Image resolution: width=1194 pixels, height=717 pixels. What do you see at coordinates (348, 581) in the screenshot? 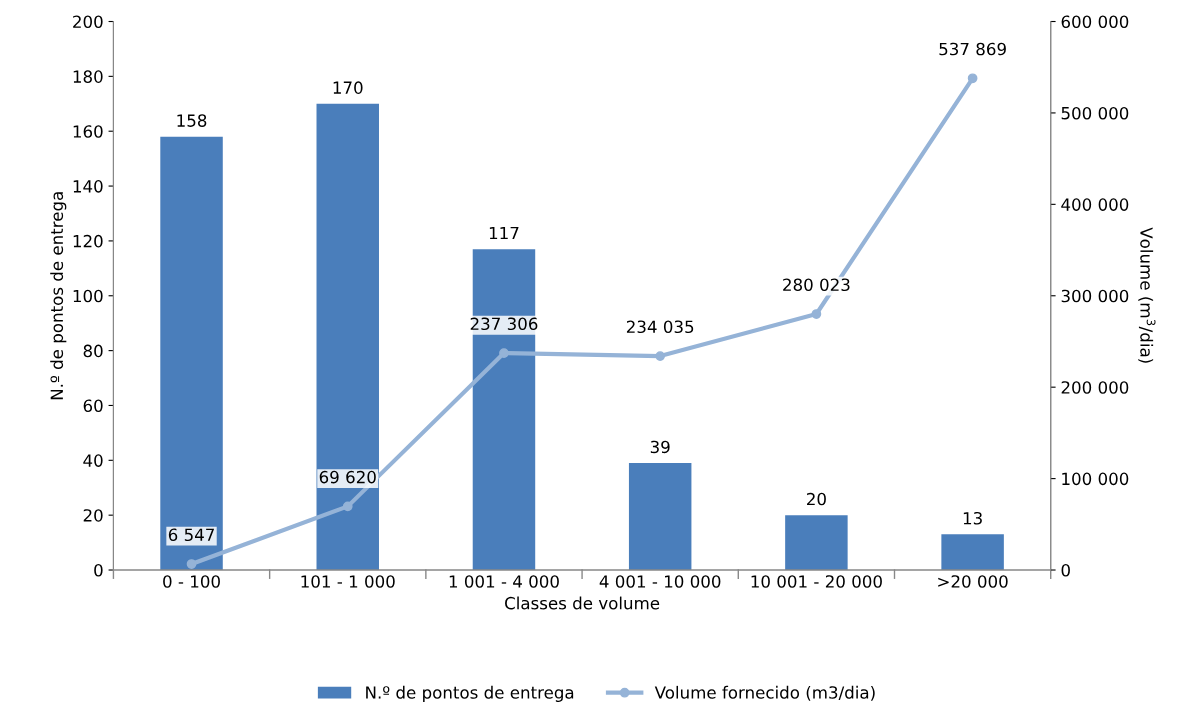
I see `x-tick-label: 101 - 1 000` at bounding box center [348, 581].